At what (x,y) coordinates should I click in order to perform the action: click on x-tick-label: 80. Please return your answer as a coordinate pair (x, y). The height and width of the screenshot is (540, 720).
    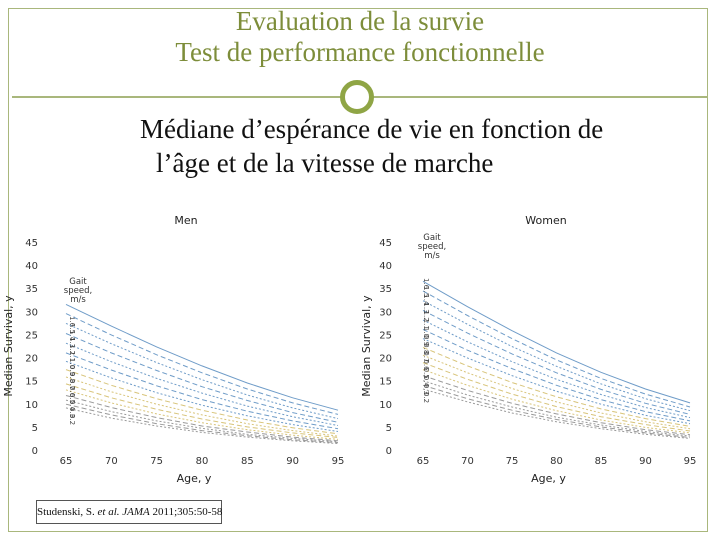
    Looking at the image, I should click on (556, 461).